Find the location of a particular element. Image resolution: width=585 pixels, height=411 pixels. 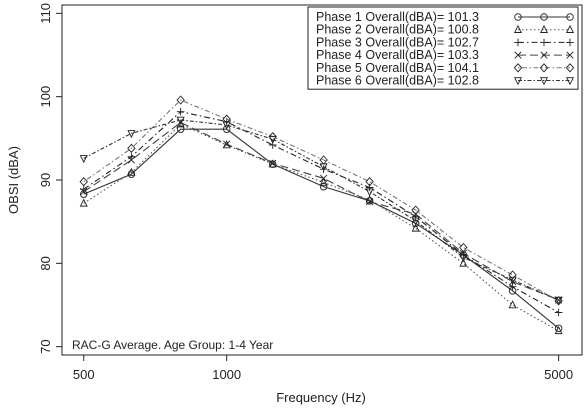

x-axis-label: Frequency (Hz) is located at coordinates (321, 397).